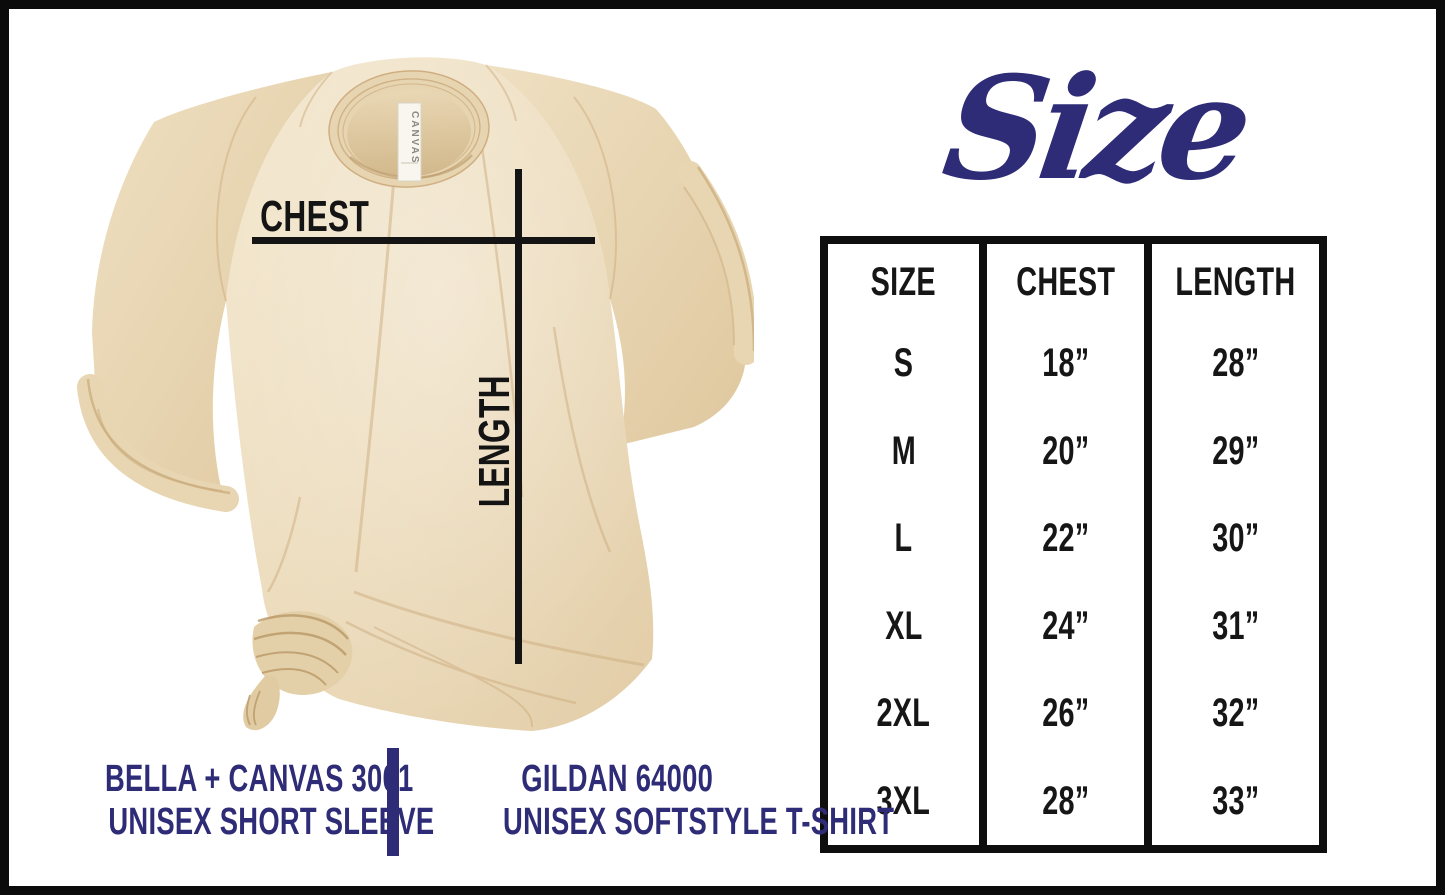 This screenshot has height=895, width=1445. Describe the element at coordinates (1065, 538) in the screenshot. I see `chest-cell: 22”` at that location.